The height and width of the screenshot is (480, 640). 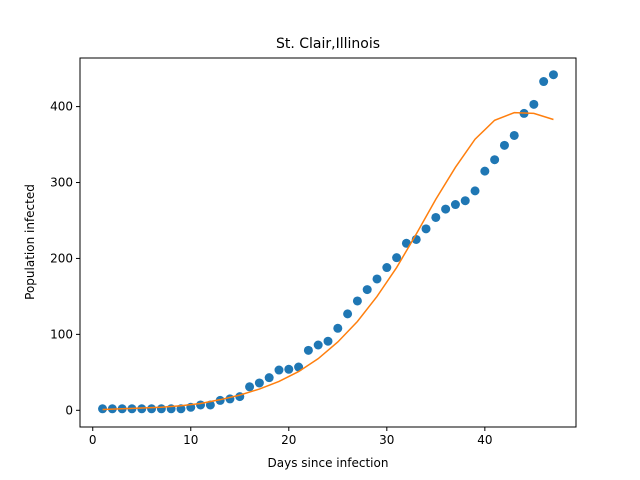 What do you see at coordinates (69, 410) in the screenshot?
I see `y-tick-label: 0` at bounding box center [69, 410].